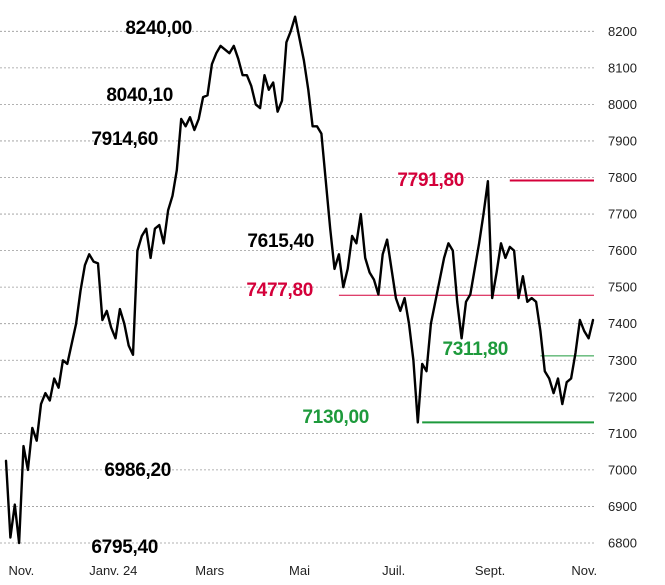  What do you see at coordinates (139, 95) in the screenshot?
I see `value-annotation: 8040,10` at bounding box center [139, 95].